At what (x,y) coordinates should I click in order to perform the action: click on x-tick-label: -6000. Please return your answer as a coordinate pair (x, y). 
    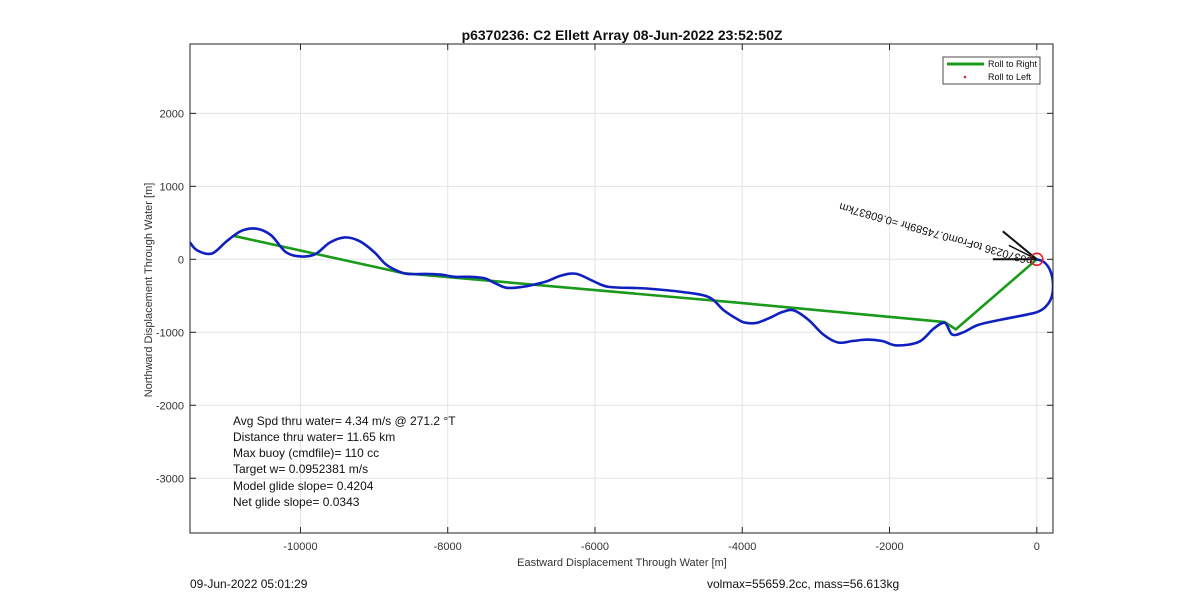
    Looking at the image, I should click on (595, 547).